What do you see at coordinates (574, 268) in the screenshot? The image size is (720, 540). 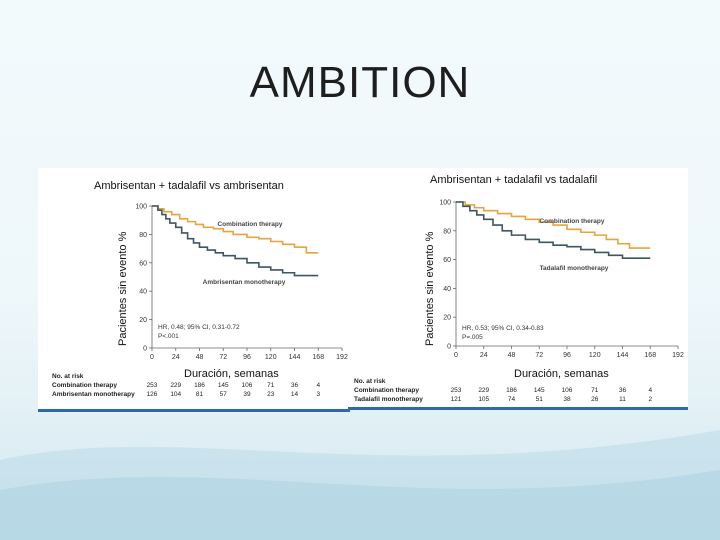 I see `series-label: Tadalafil monotherapy` at bounding box center [574, 268].